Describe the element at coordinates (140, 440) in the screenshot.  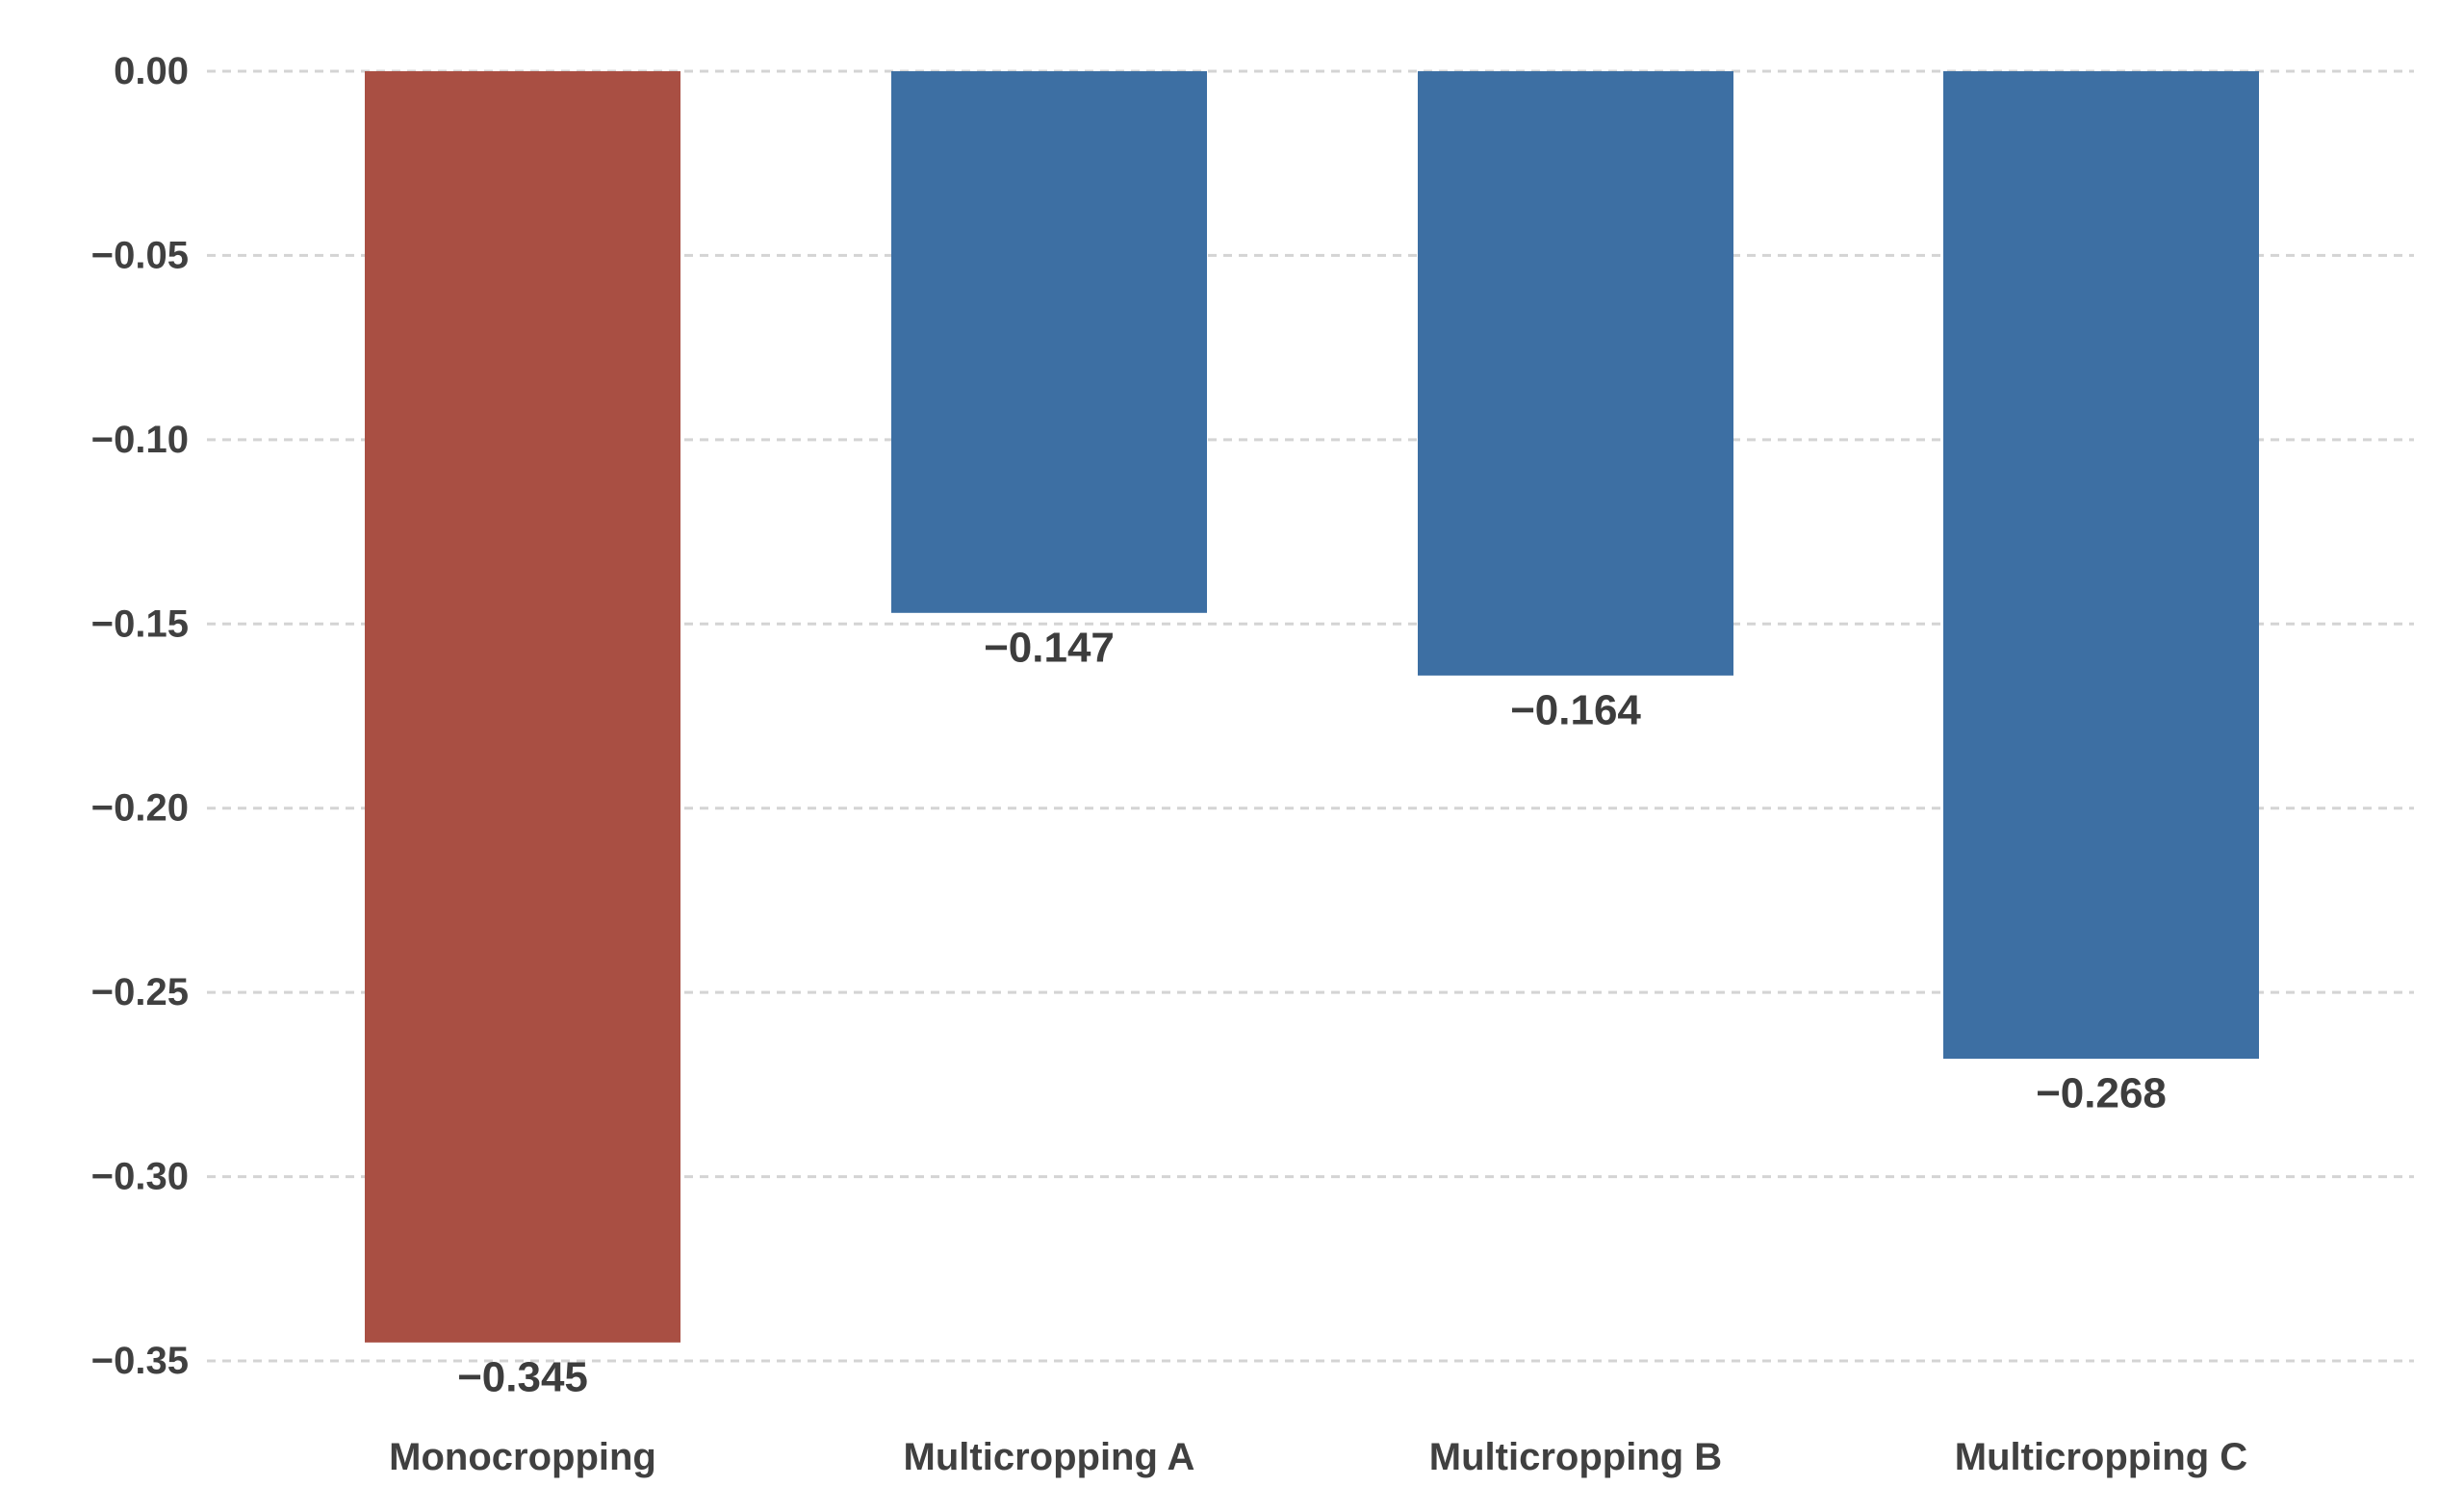
I see `y-tick-label: −0.10` at that location.